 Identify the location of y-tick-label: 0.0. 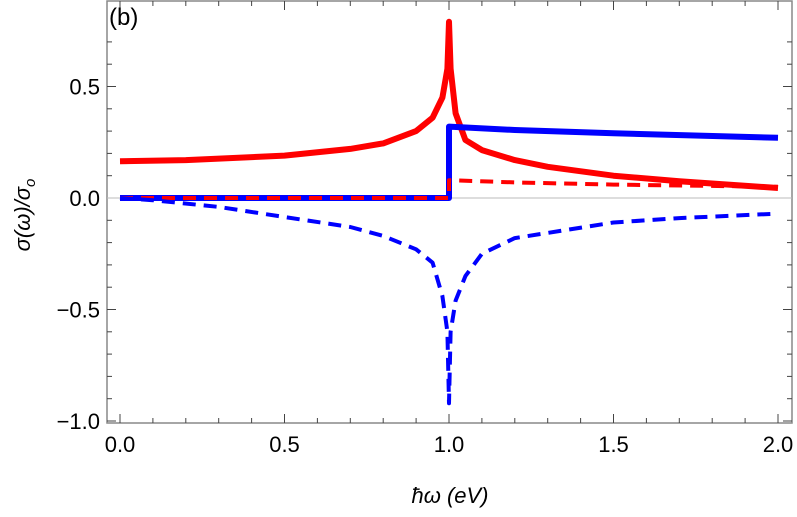
(84, 198).